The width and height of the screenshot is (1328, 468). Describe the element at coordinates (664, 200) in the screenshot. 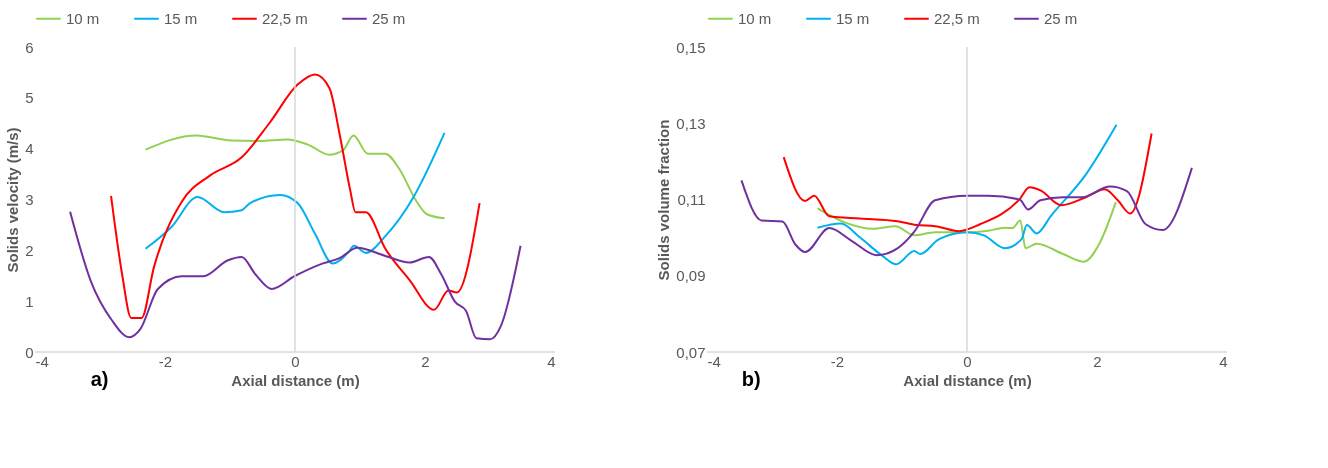

I see `y-axis-title: Solids volume fraction` at that location.